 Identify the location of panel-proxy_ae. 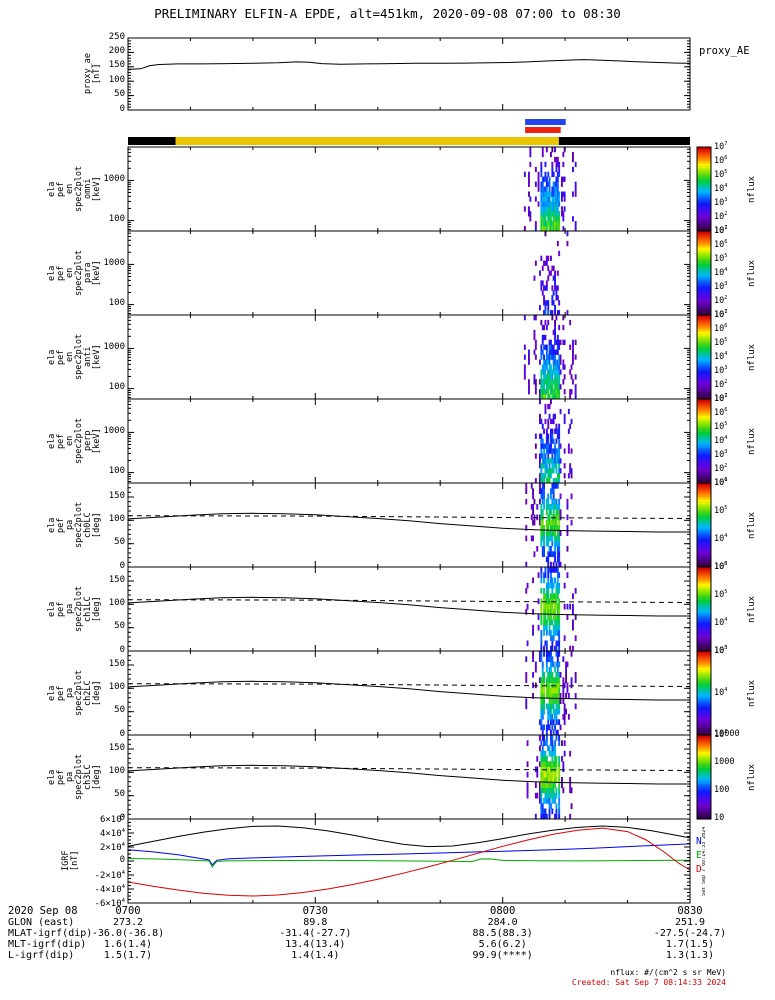
(409, 74).